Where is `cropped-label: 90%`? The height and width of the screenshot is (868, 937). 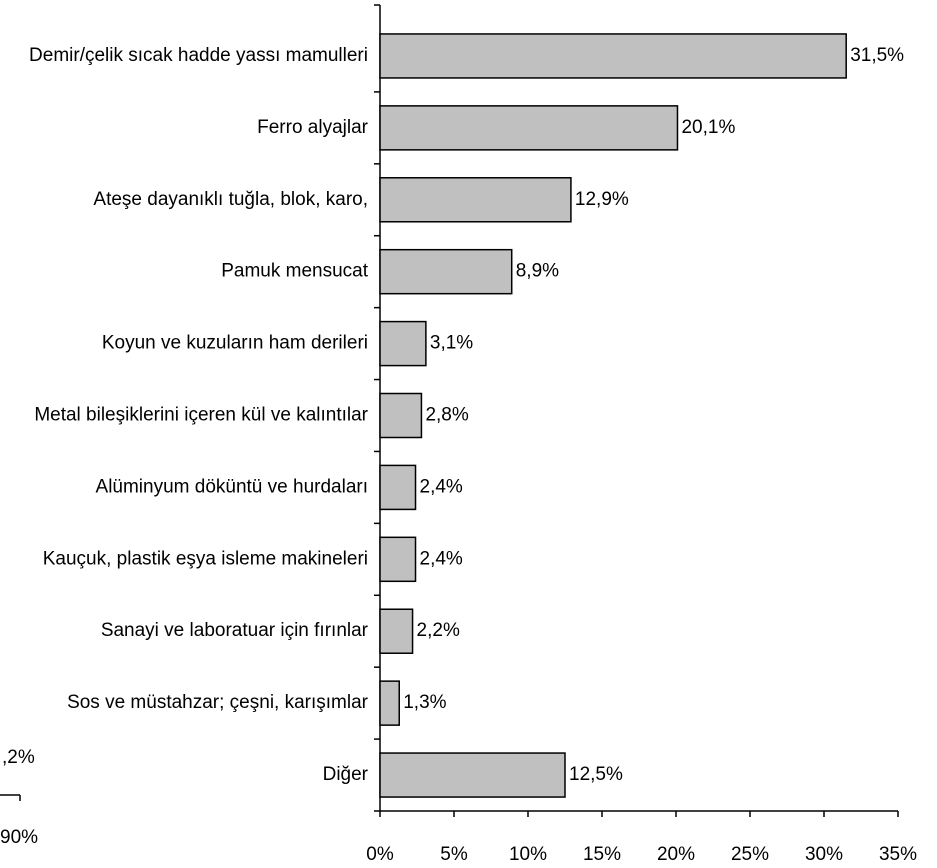 cropped-label: 90% is located at coordinates (19, 837).